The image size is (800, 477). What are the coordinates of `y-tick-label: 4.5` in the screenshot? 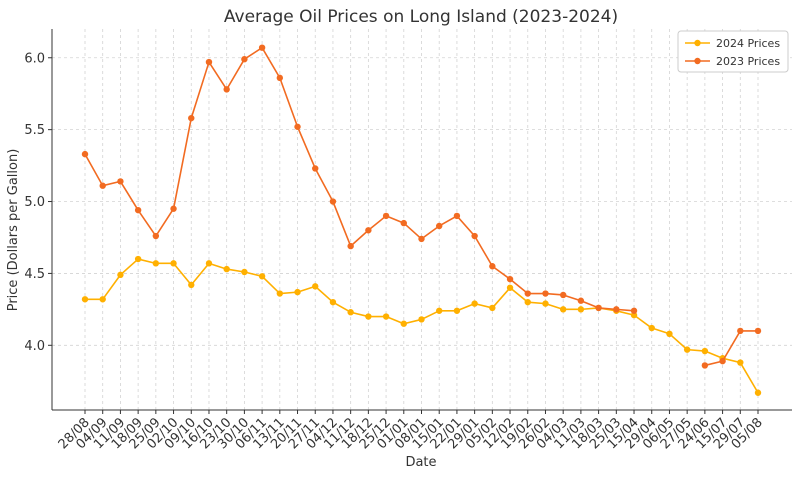 It's located at (34, 274).